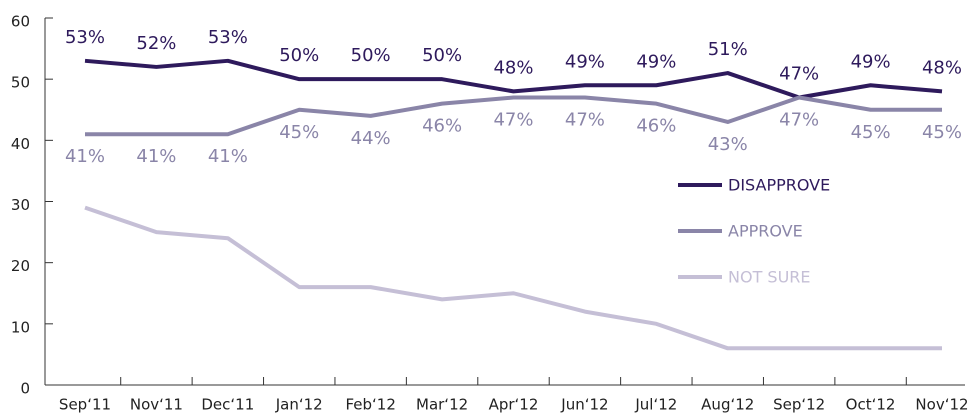  I want to click on x-tick-label: Apr‘12, so click(514, 405).